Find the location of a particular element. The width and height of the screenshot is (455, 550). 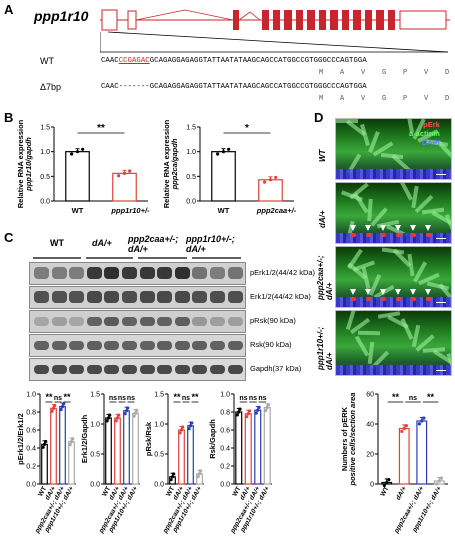

blot-label-prsk: pRsk(90 kDa) is located at coordinates (273, 320).